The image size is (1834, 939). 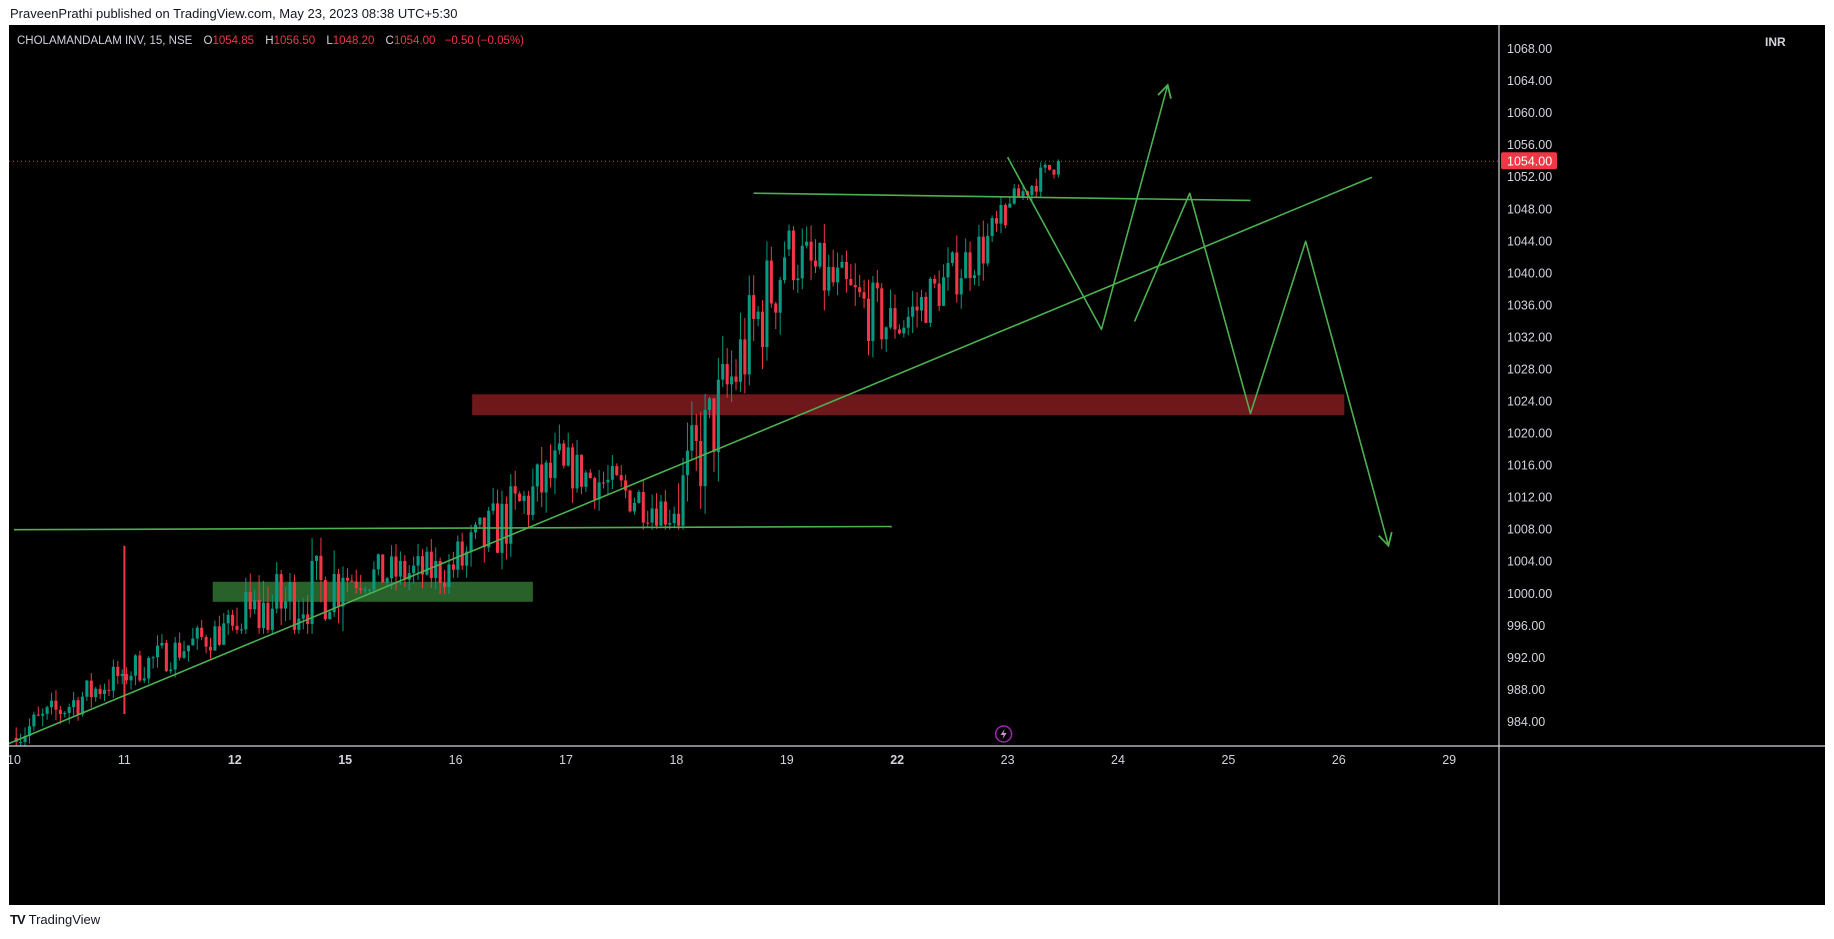 What do you see at coordinates (1526, 626) in the screenshot?
I see `y-tick-label: 996.00` at bounding box center [1526, 626].